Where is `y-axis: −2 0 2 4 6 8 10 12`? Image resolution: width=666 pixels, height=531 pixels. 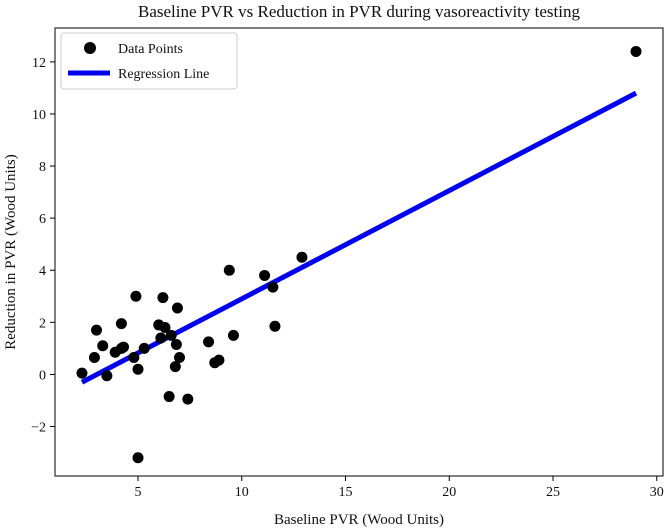
y-axis: −2 0 2 4 6 8 10 12 is located at coordinates (43, 246).